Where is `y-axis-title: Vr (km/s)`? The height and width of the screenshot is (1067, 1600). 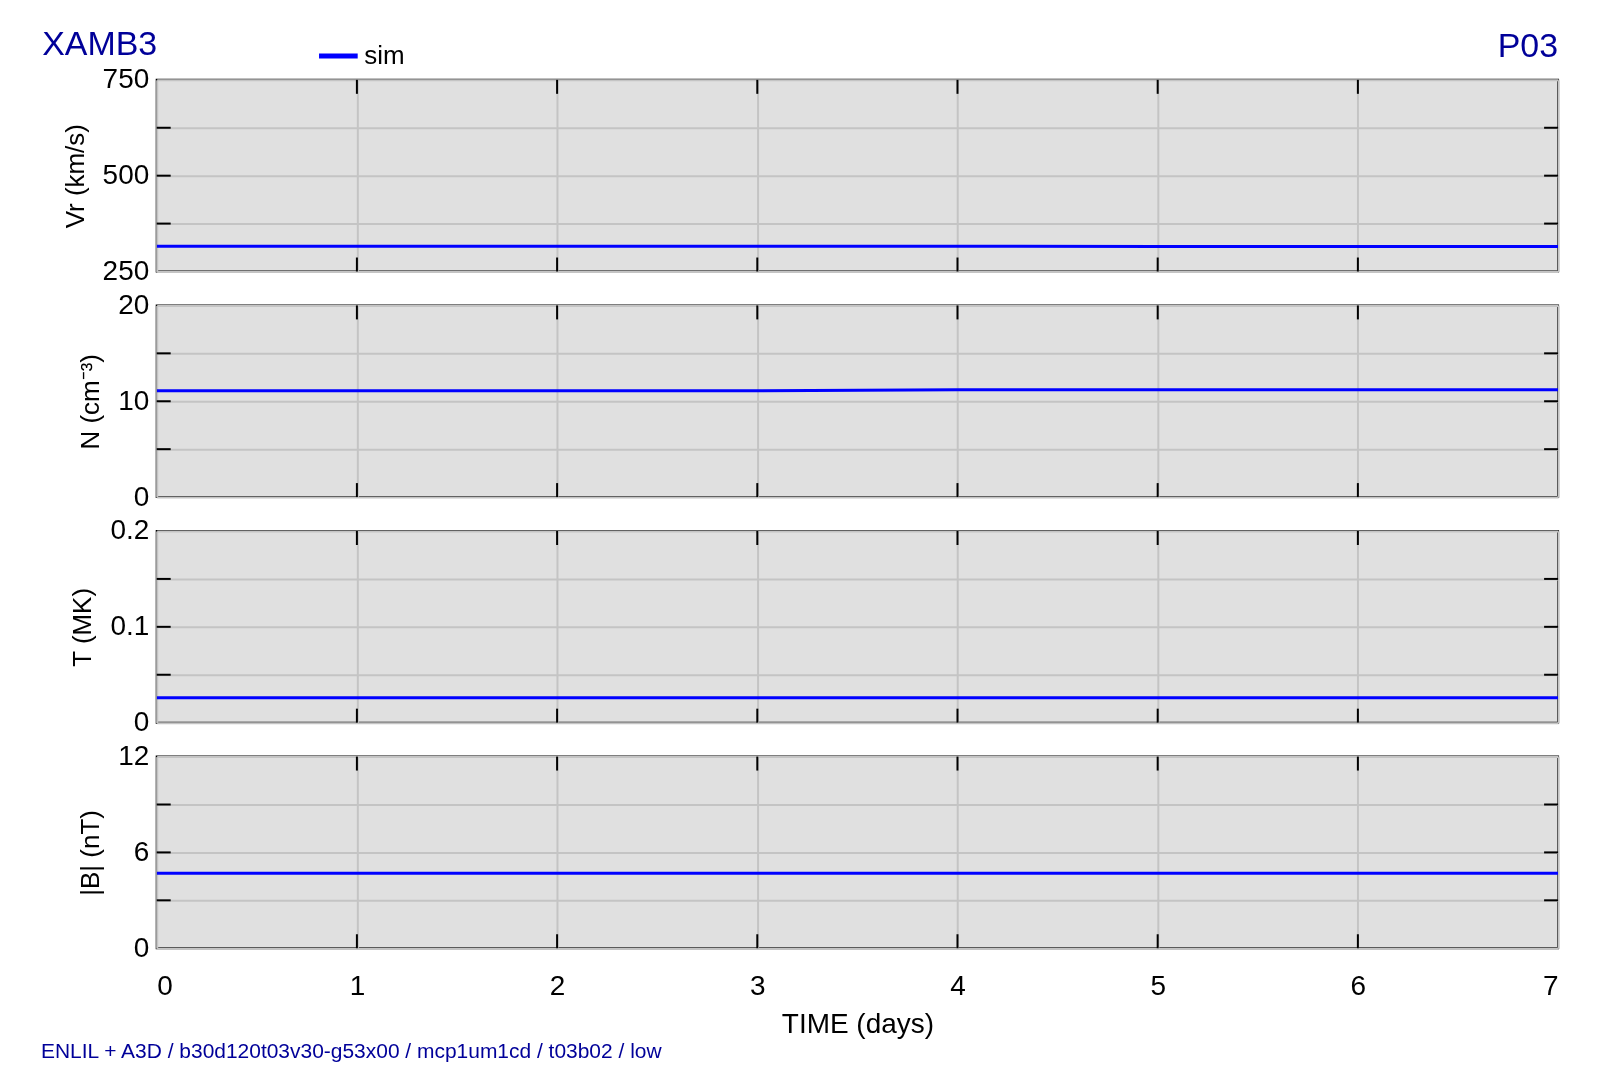
y-axis-title: Vr (km/s) is located at coordinates (74, 176).